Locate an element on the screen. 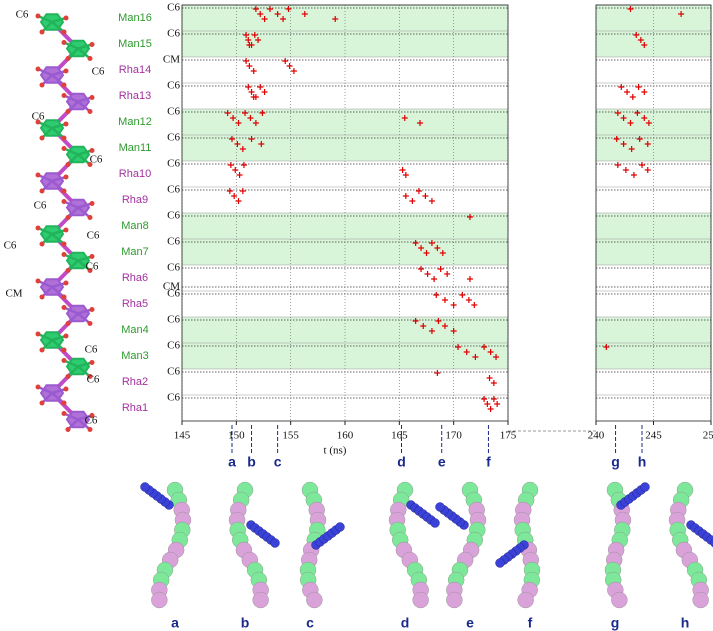  molecule: C6 C6 C6 C6 C6 C6 C6 C6 CM C6 C6 C6 is located at coordinates (54, 220).